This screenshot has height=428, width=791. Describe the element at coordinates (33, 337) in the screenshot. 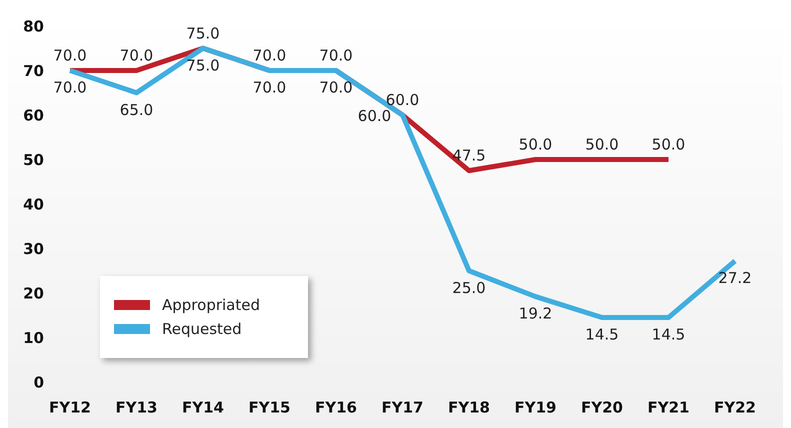

I see `y-tick-label: 10` at that location.